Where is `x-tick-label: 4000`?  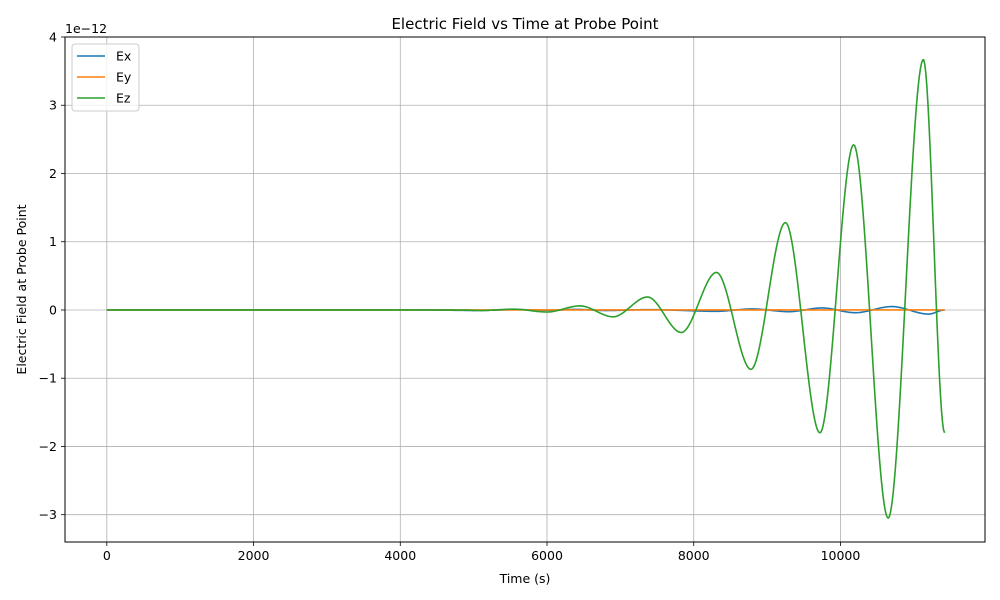
x-tick-label: 4000 is located at coordinates (400, 555).